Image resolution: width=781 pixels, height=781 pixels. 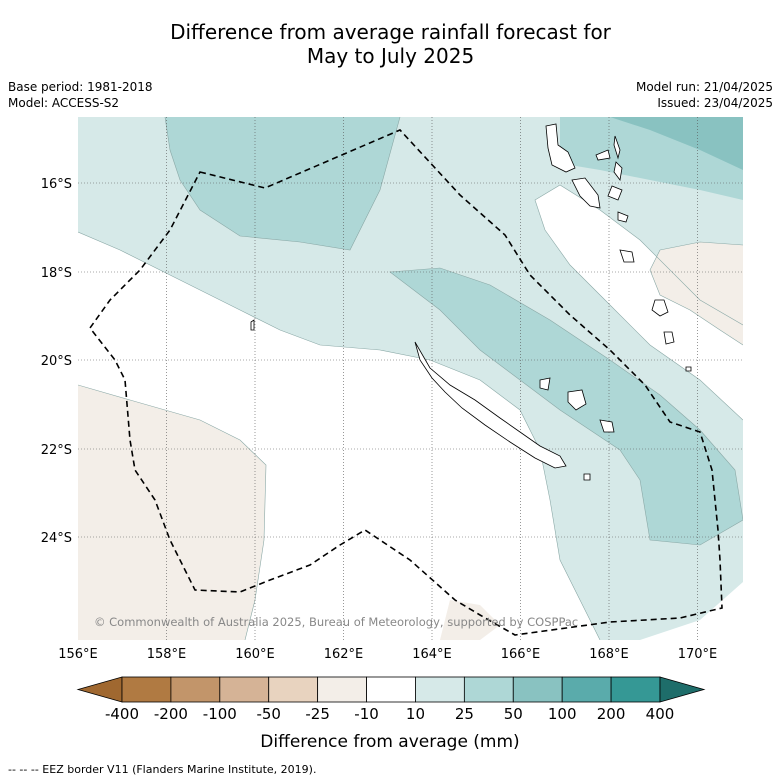 What do you see at coordinates (220, 714) in the screenshot?
I see `colorbar-label: -100` at bounding box center [220, 714].